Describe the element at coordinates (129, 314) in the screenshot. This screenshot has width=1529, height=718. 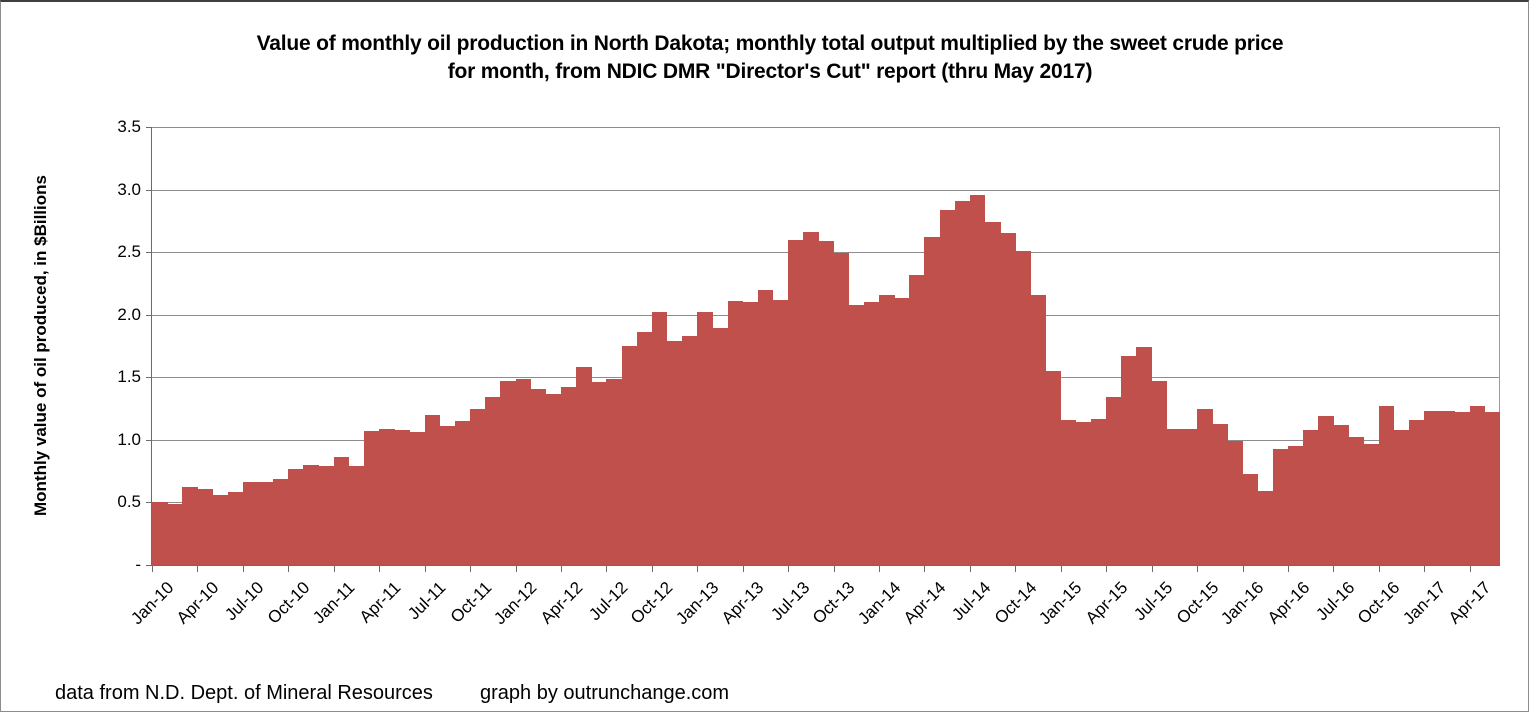
I see `y-tick-label: 2.0` at that location.